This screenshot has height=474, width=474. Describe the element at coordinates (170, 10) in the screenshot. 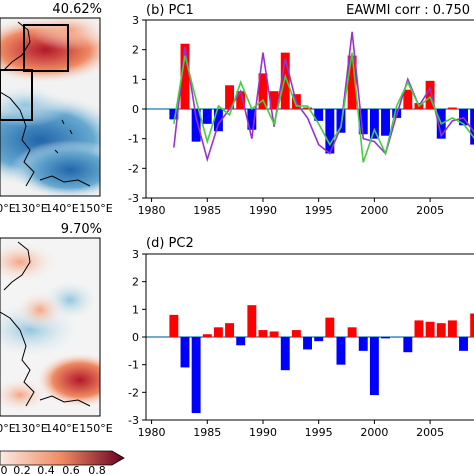

I see `pc1-title: (b) PC1` at that location.